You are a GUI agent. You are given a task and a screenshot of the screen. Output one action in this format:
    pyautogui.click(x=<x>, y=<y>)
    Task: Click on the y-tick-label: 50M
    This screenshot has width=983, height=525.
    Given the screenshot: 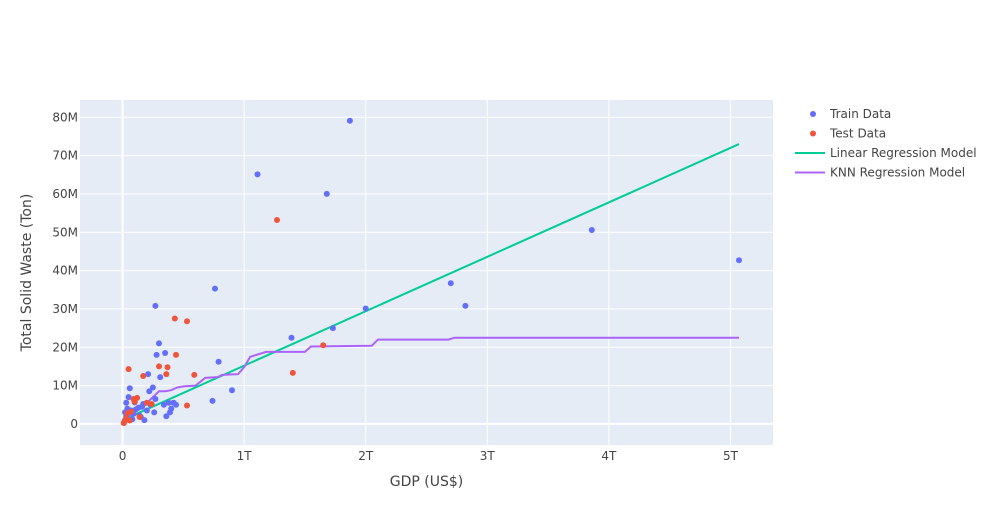 What is the action you would take?
    pyautogui.click(x=65, y=232)
    